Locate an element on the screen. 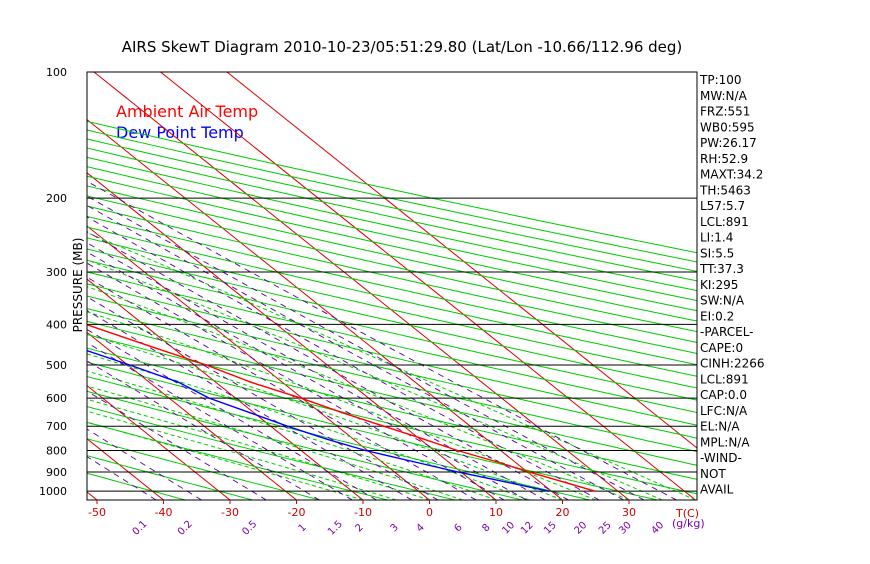  index-item: TH:5463 is located at coordinates (725, 190).